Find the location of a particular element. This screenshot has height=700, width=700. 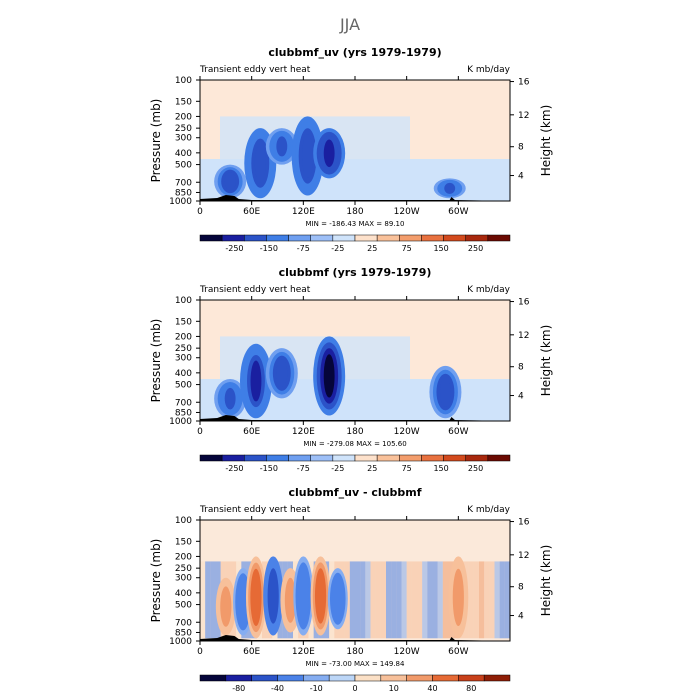

y-axis-right-label: Height (km) is located at coordinates (546, 140).